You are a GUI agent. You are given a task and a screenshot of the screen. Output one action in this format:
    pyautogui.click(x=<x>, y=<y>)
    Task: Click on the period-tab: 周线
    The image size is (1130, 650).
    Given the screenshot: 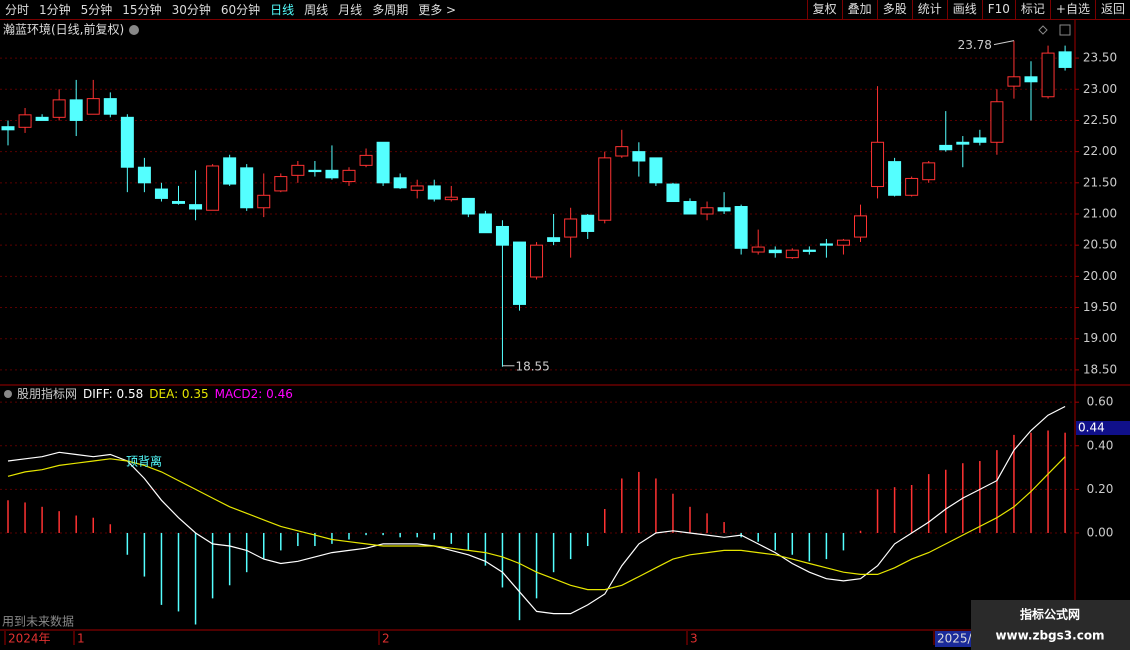 What is the action you would take?
    pyautogui.click(x=316, y=10)
    